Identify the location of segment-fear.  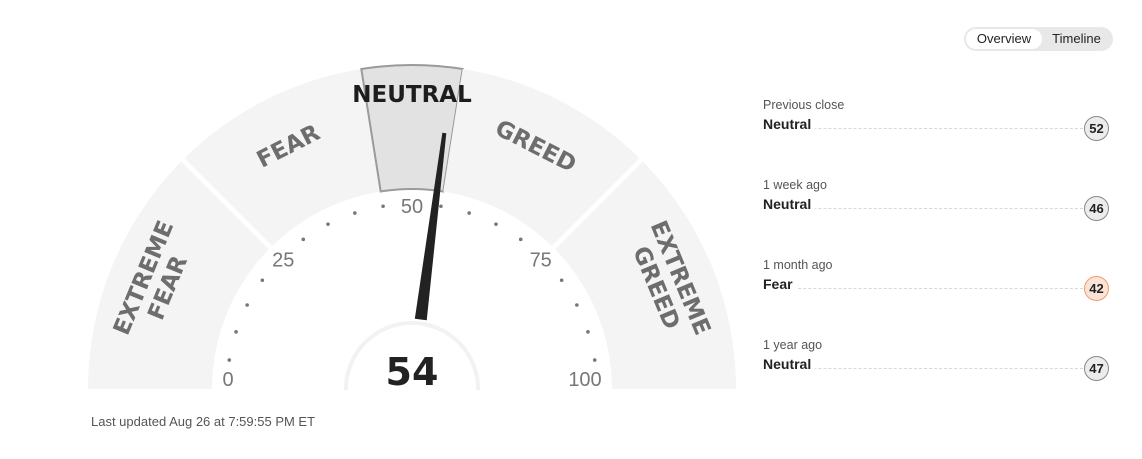
(281, 158).